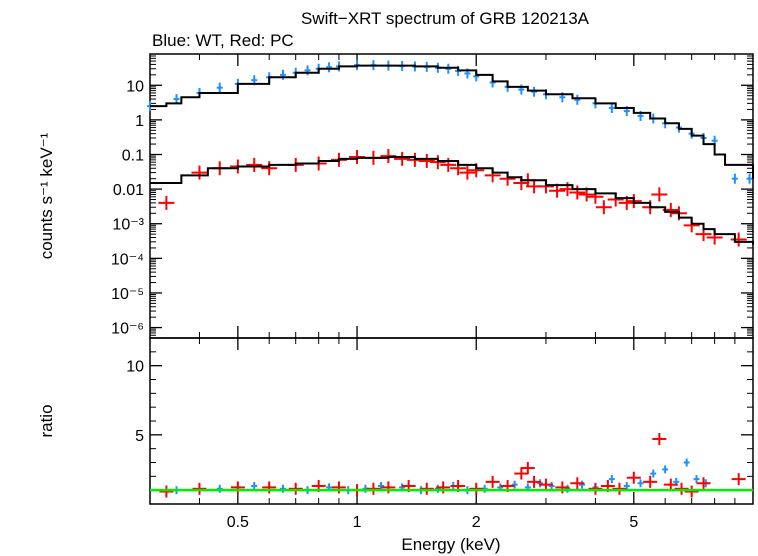 The image size is (758, 556). I want to click on chart-subtitle: Blue: WT, Red: PC, so click(223, 40).